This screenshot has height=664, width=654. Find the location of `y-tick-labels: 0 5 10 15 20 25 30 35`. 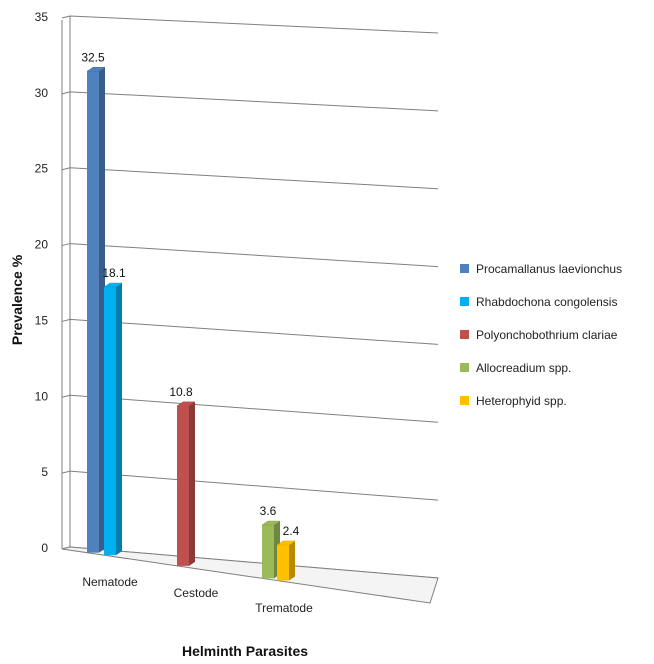

y-tick-labels: 0 5 10 15 20 25 30 35 is located at coordinates (42, 282).